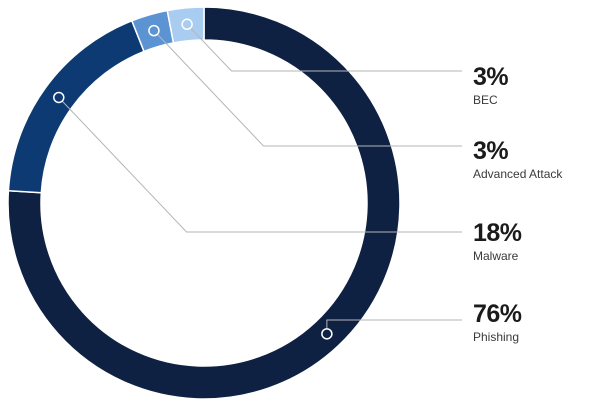  I want to click on bec-percent-label: 3%, so click(490, 77).